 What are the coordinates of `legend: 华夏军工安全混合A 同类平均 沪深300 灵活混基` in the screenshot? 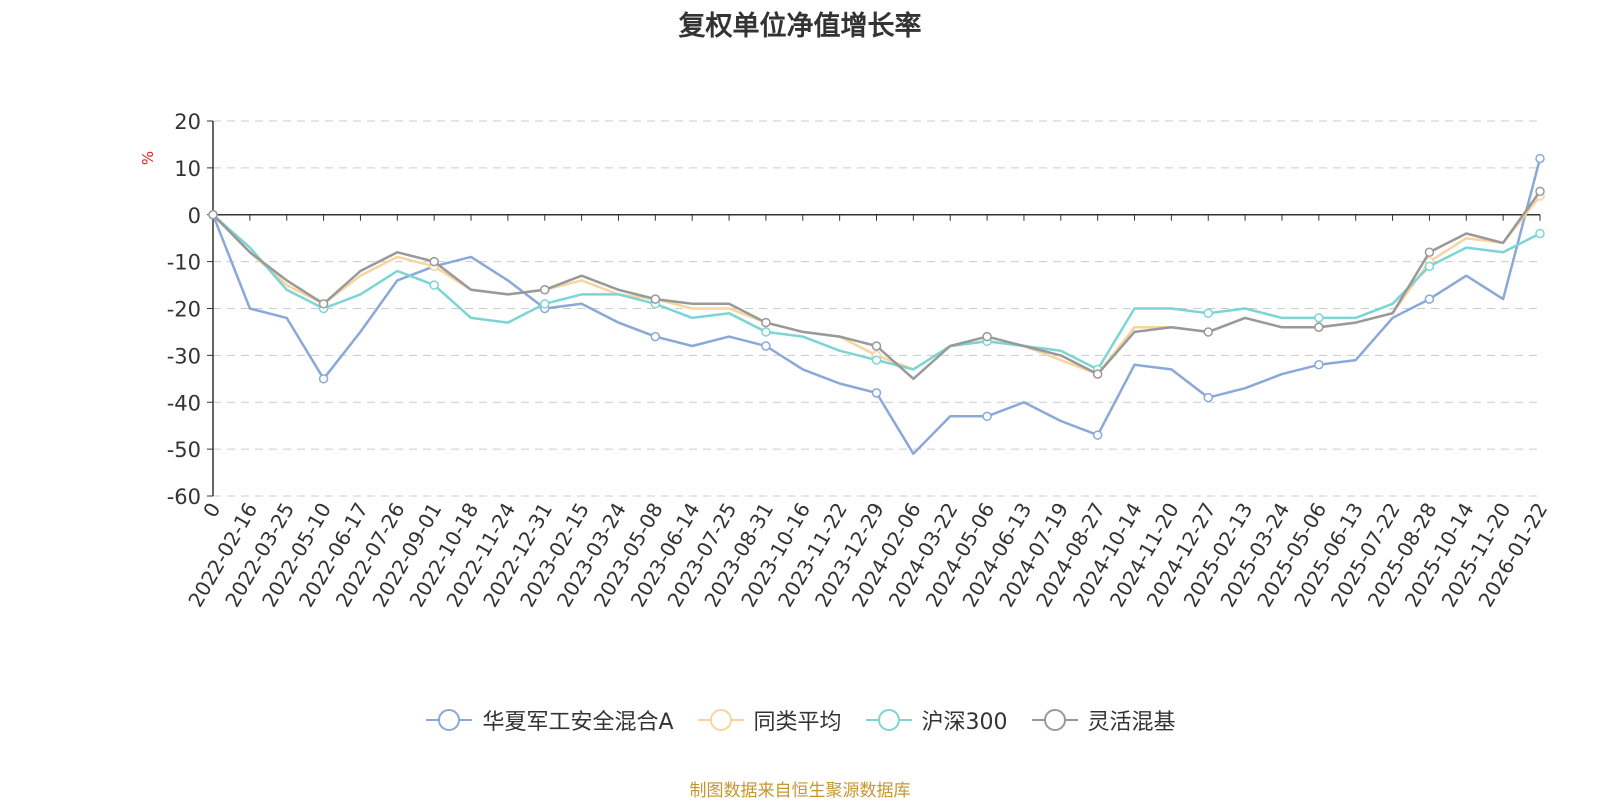 It's located at (800, 720).